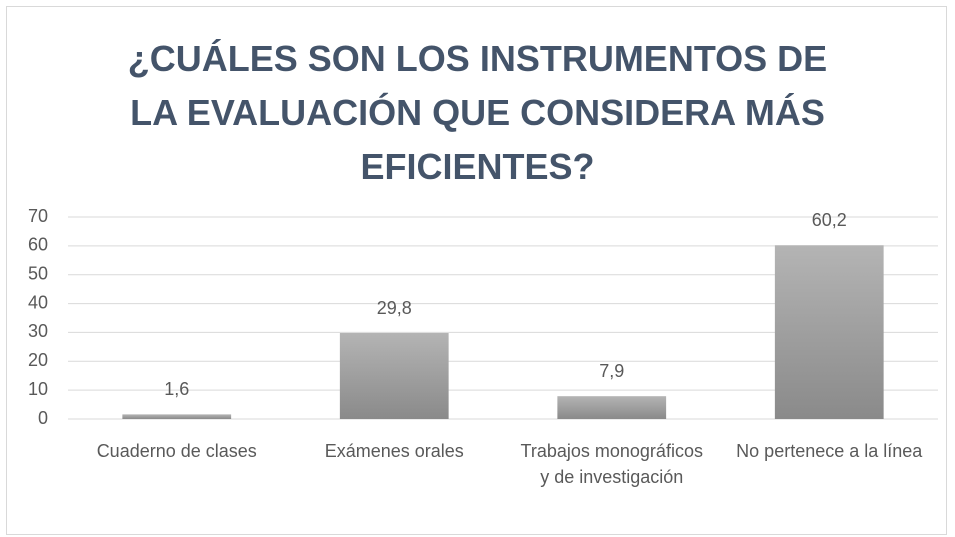 The image size is (955, 537). I want to click on y-tick-label: 60, so click(38, 245).